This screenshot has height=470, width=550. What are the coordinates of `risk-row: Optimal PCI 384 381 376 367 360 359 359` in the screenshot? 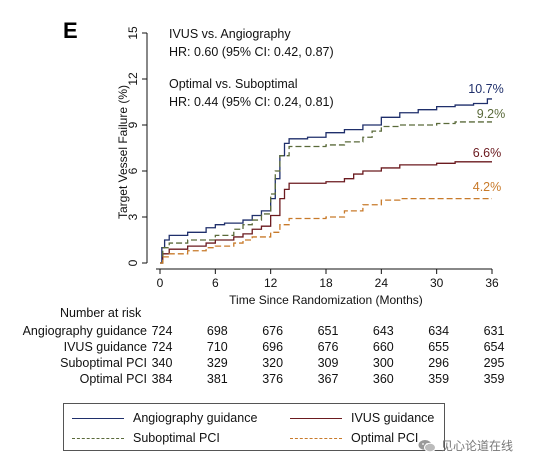 It's located at (275, 380).